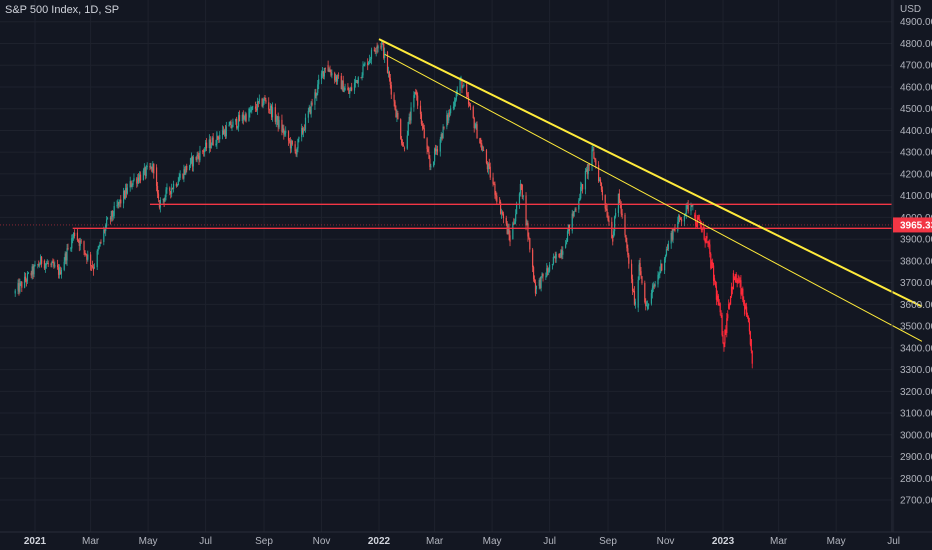  What do you see at coordinates (608, 541) in the screenshot?
I see `time-tick-label: Sep` at bounding box center [608, 541].